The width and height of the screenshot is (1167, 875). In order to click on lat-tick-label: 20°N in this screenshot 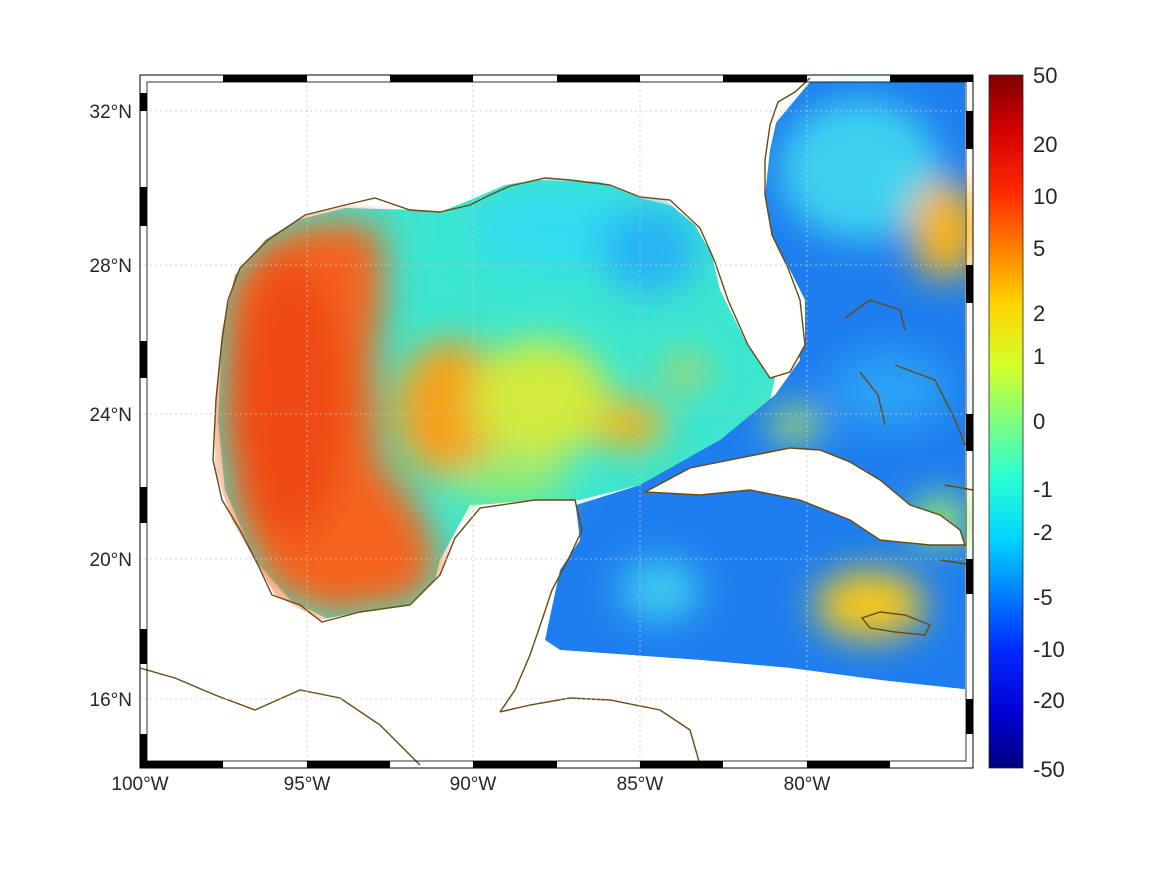, I will do `click(111, 560)`.